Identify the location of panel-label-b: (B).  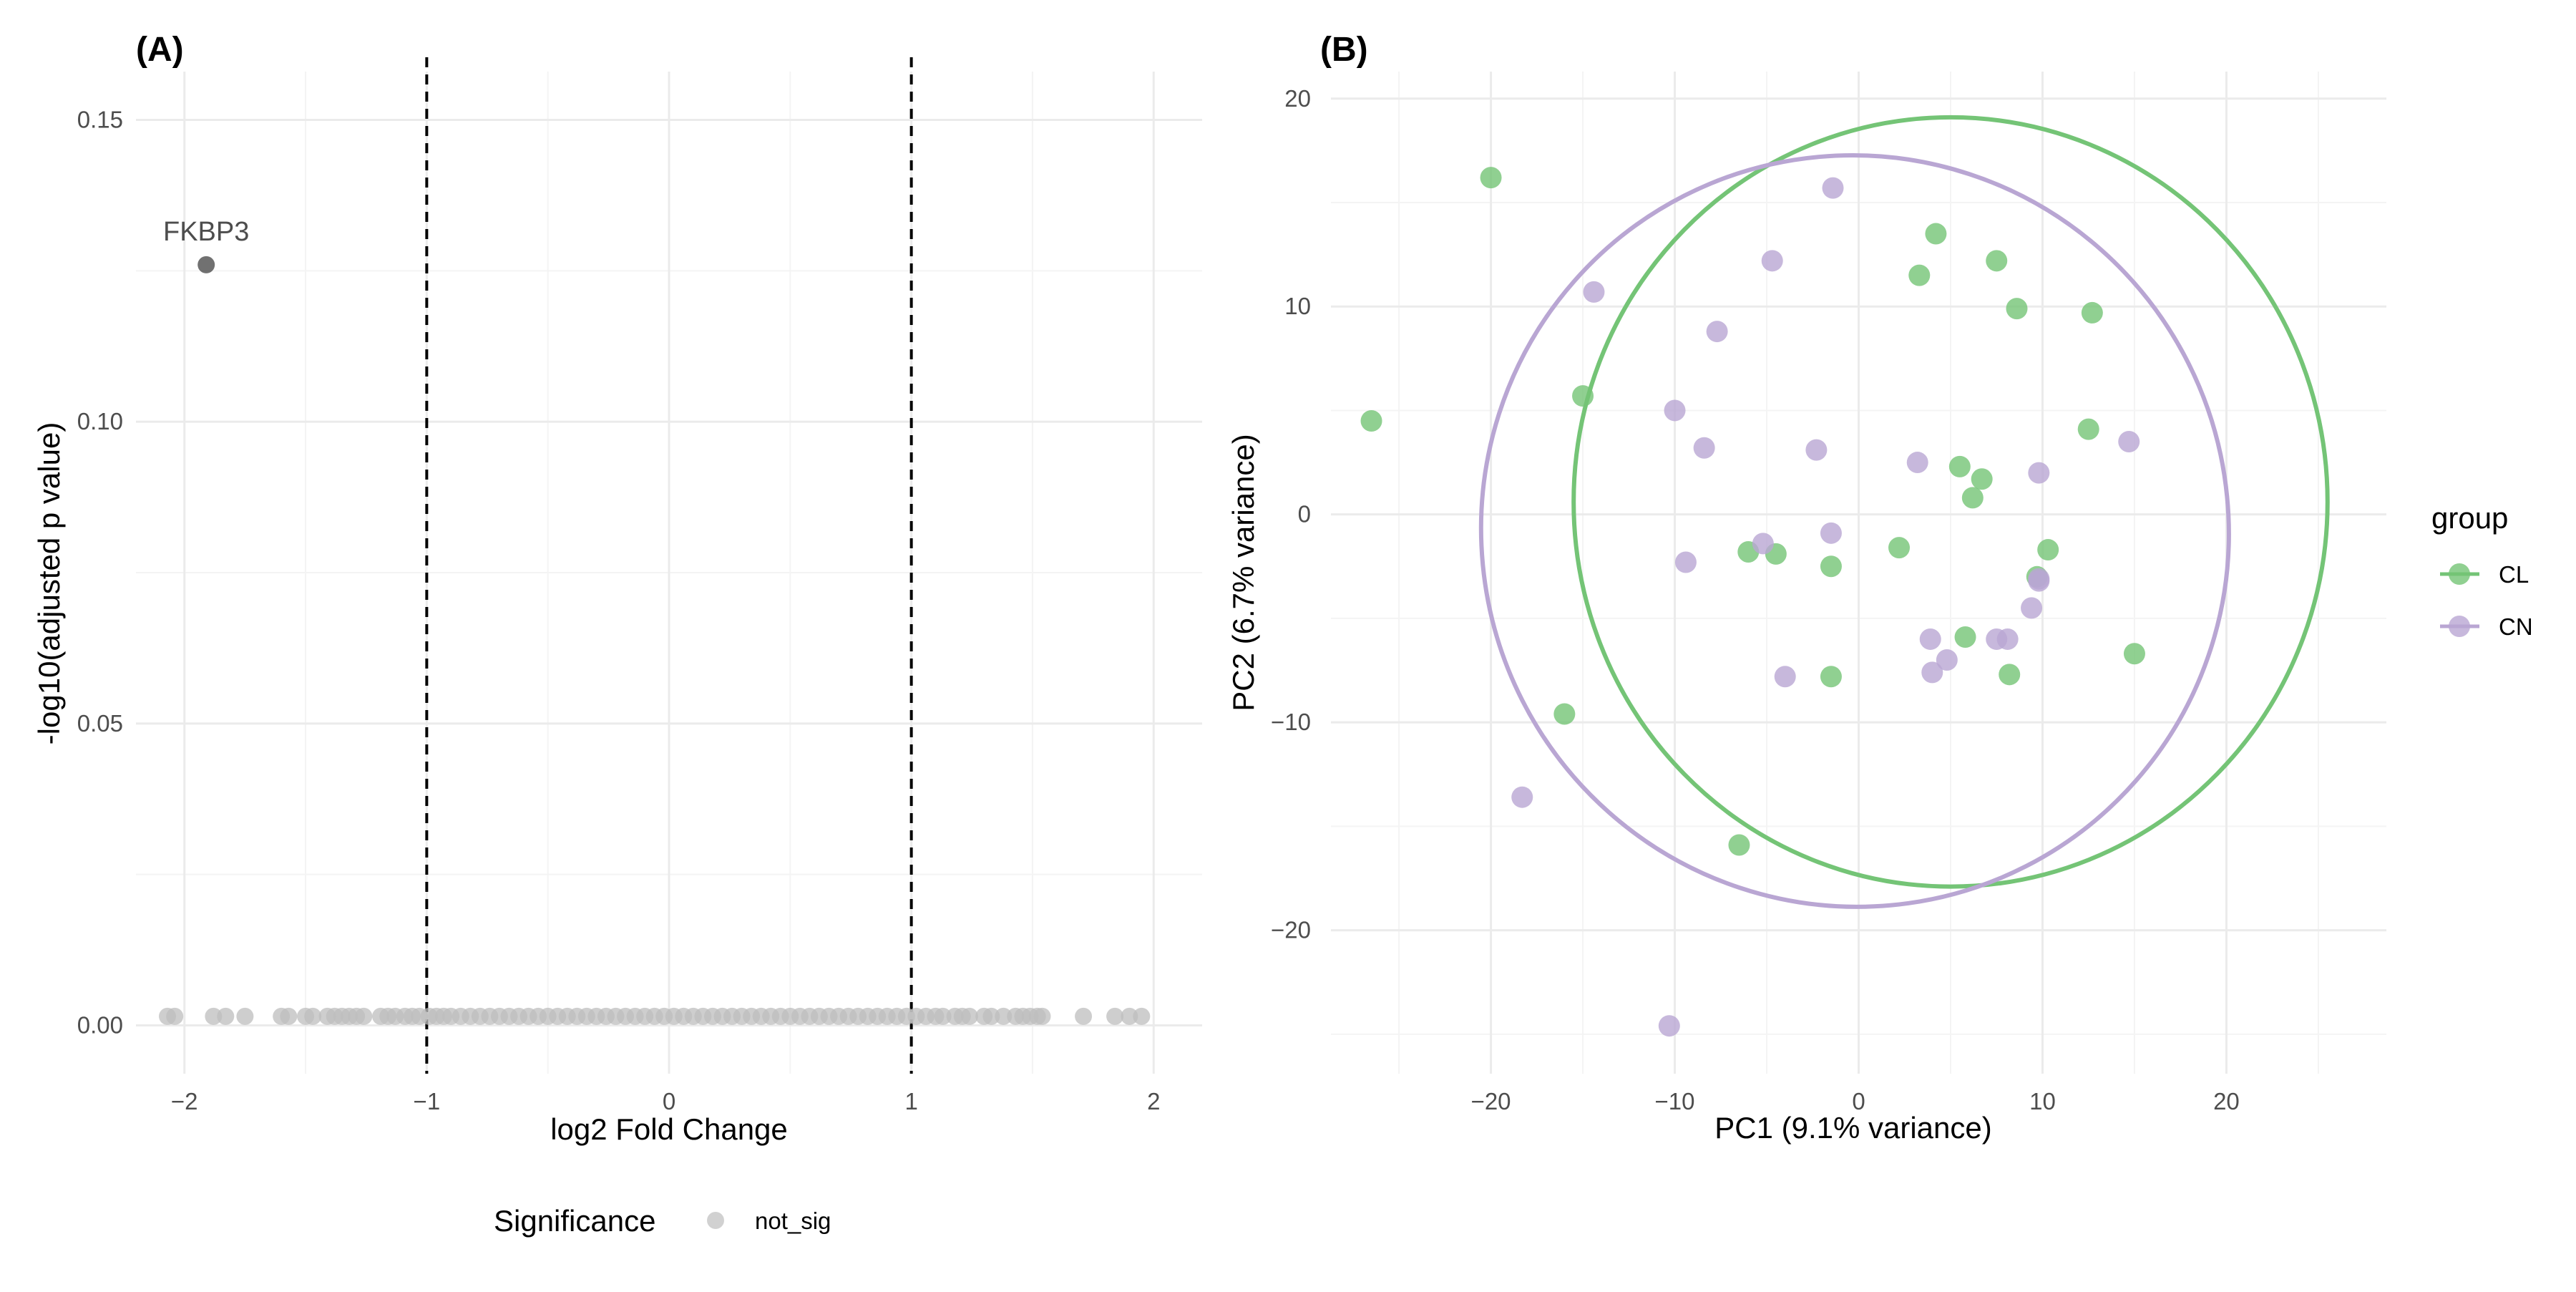
(1344, 50).